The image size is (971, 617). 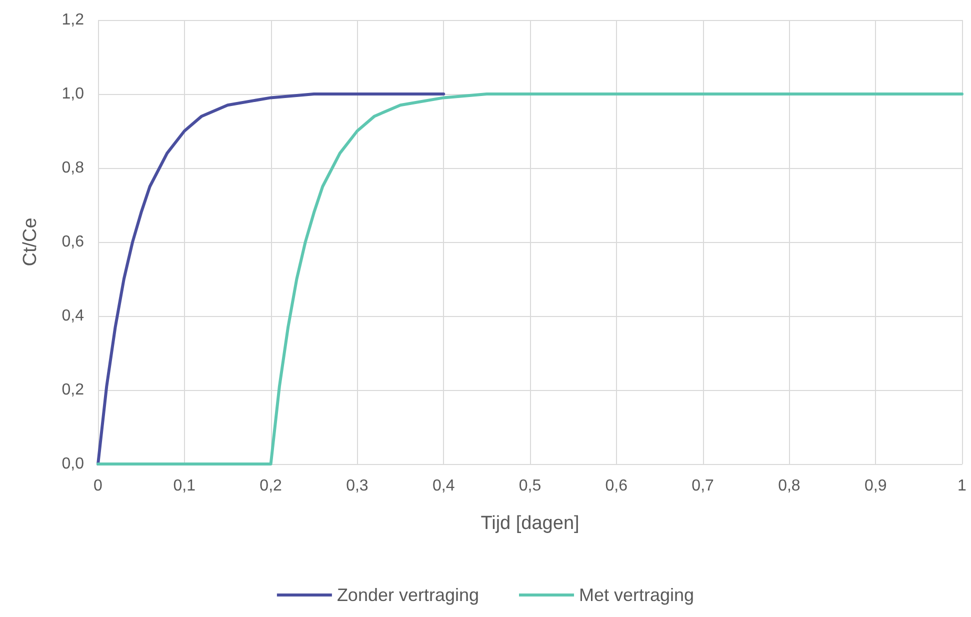 What do you see at coordinates (73, 242) in the screenshot?
I see `y-tick-label: 0,6` at bounding box center [73, 242].